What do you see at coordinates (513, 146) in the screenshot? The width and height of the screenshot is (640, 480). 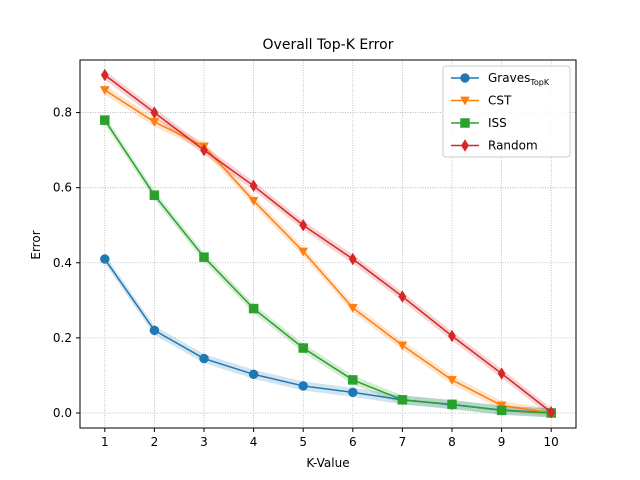 I see `legend-random-label: Random` at bounding box center [513, 146].